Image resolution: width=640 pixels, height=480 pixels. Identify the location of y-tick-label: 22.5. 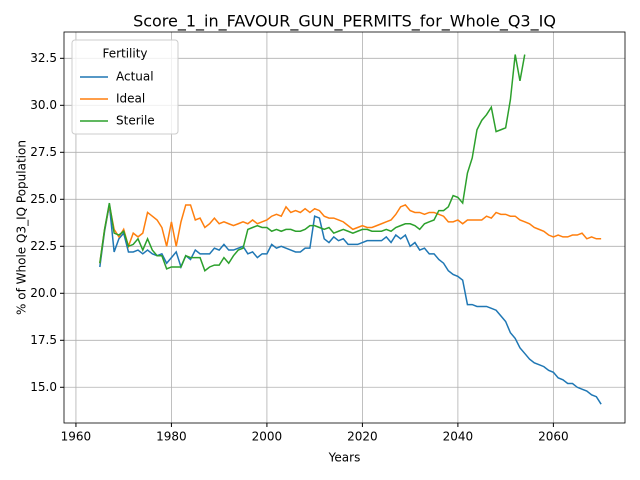
(43, 246).